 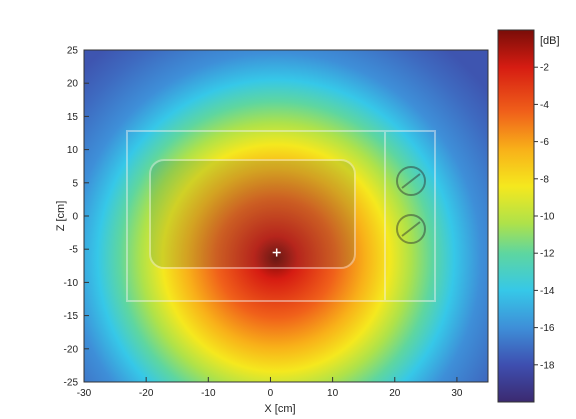 I want to click on colorbar-tick-label: -12, so click(x=547, y=254).